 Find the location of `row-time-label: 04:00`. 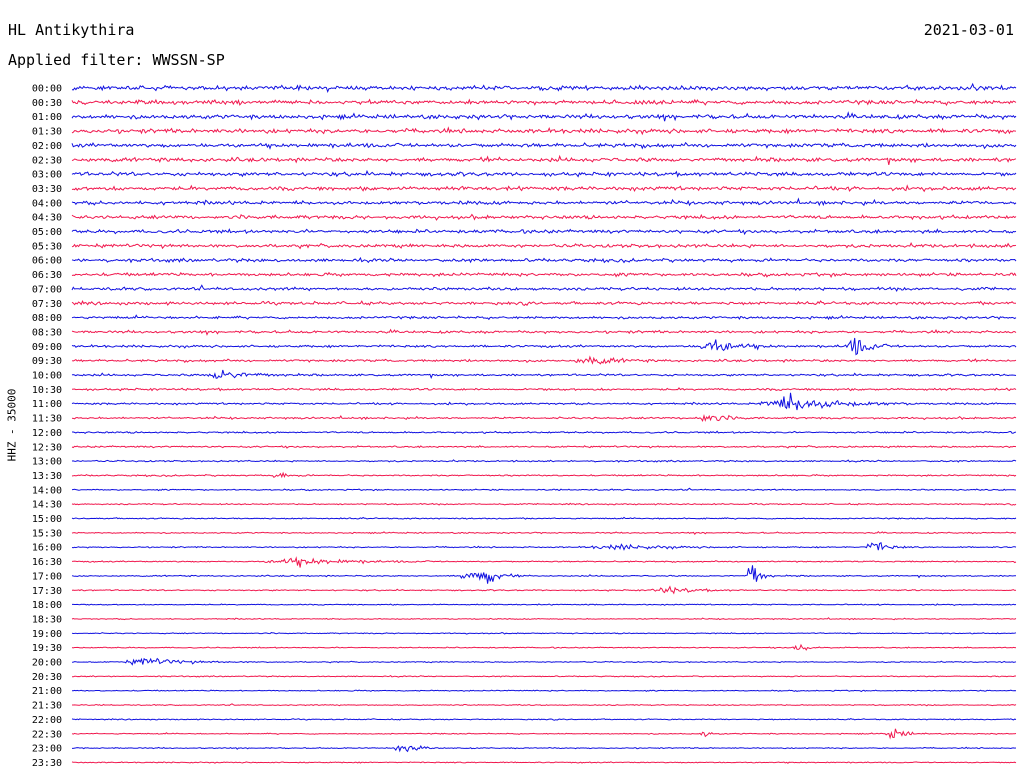

row-time-label: 04:00 is located at coordinates (47, 203).